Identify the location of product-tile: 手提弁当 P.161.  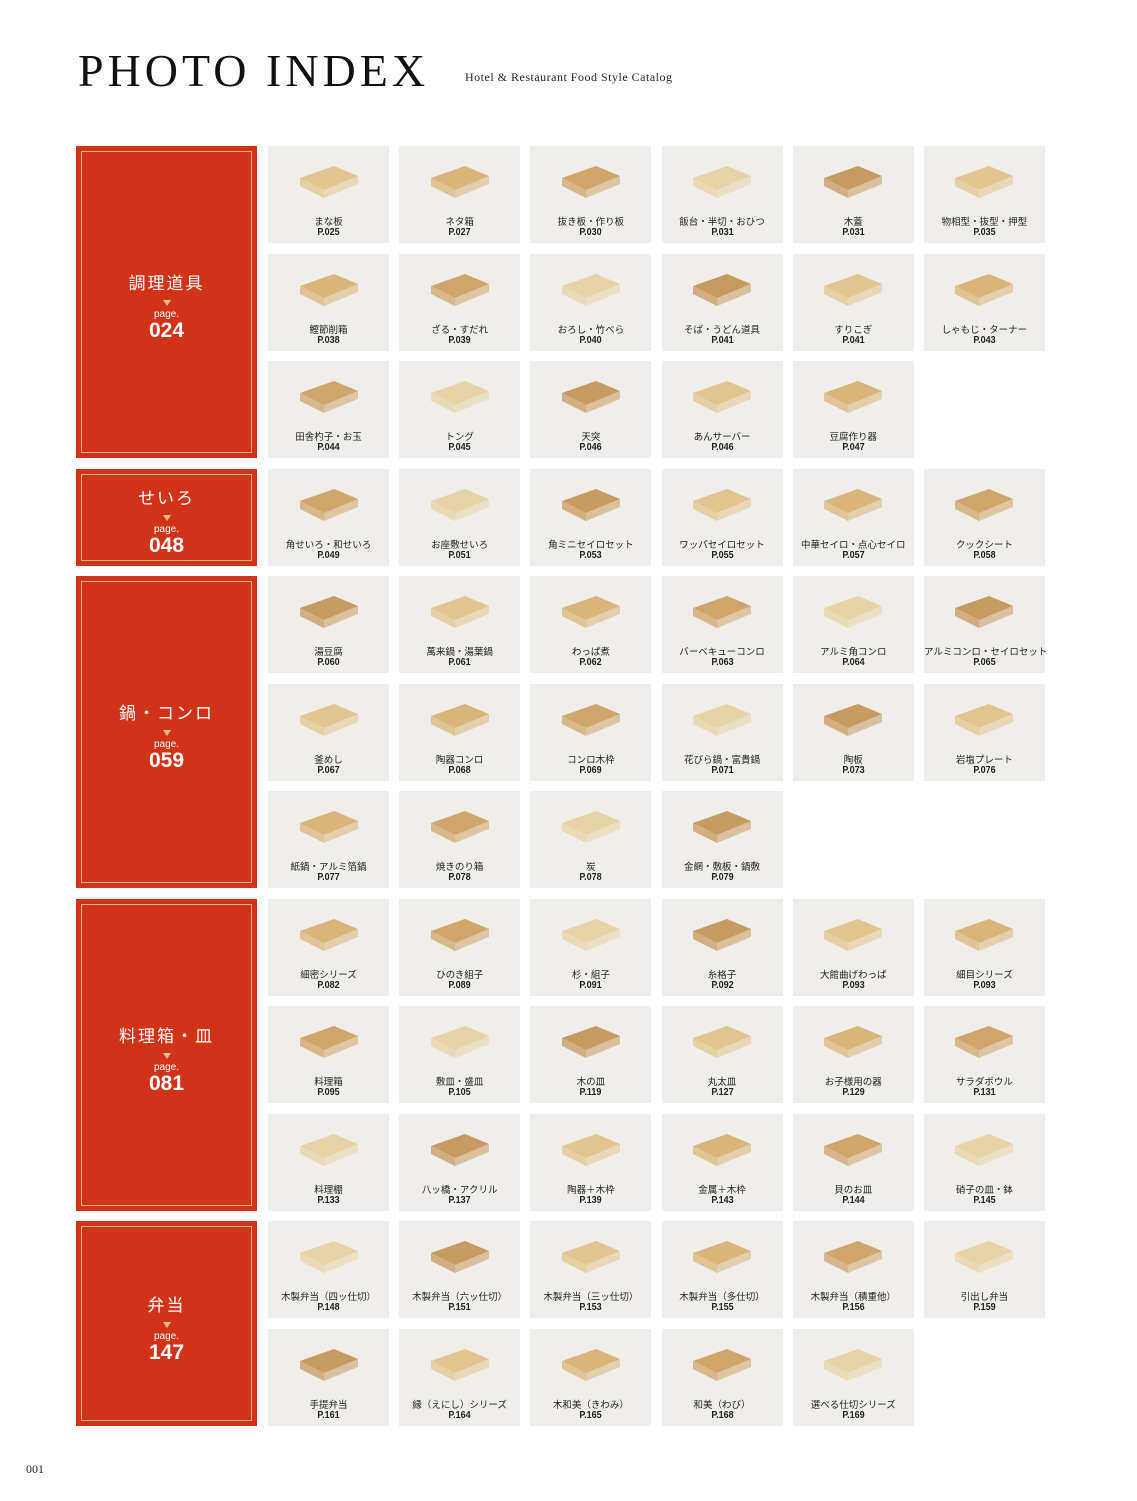
(328, 1377).